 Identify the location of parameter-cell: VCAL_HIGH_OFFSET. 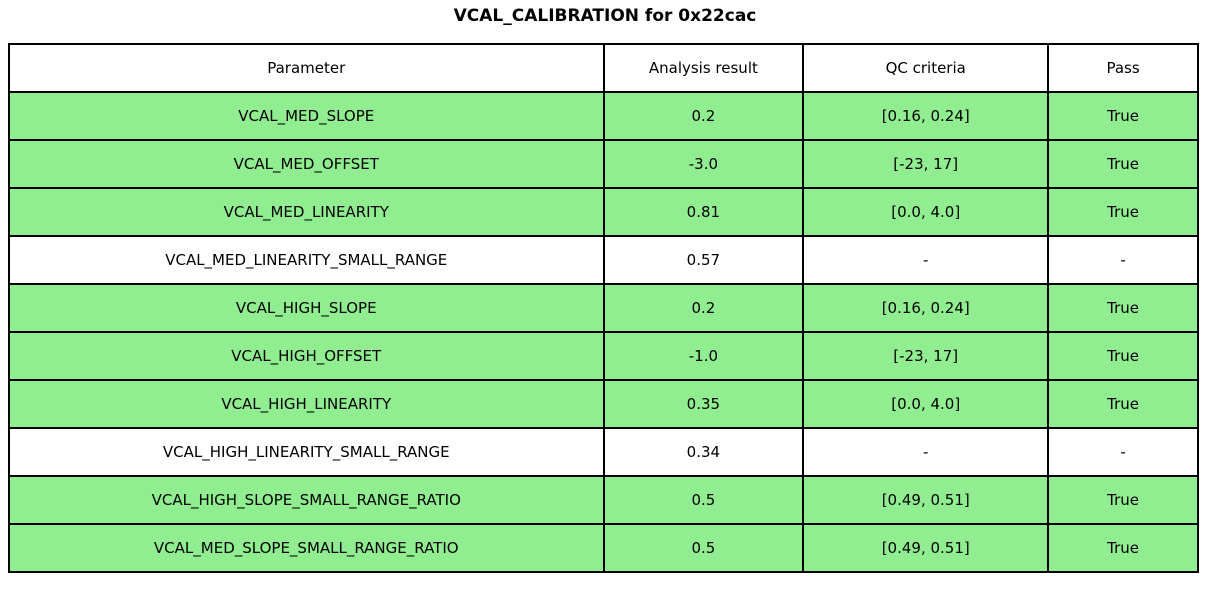
(306, 356).